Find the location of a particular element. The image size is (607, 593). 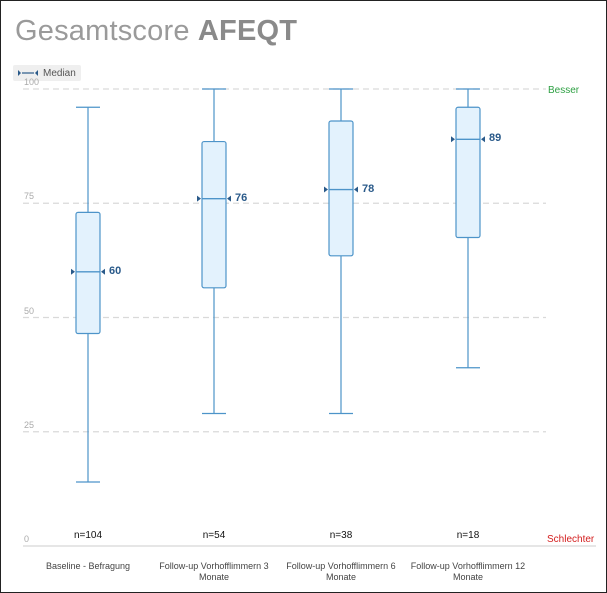

median-legend-icon is located at coordinates (28, 73).